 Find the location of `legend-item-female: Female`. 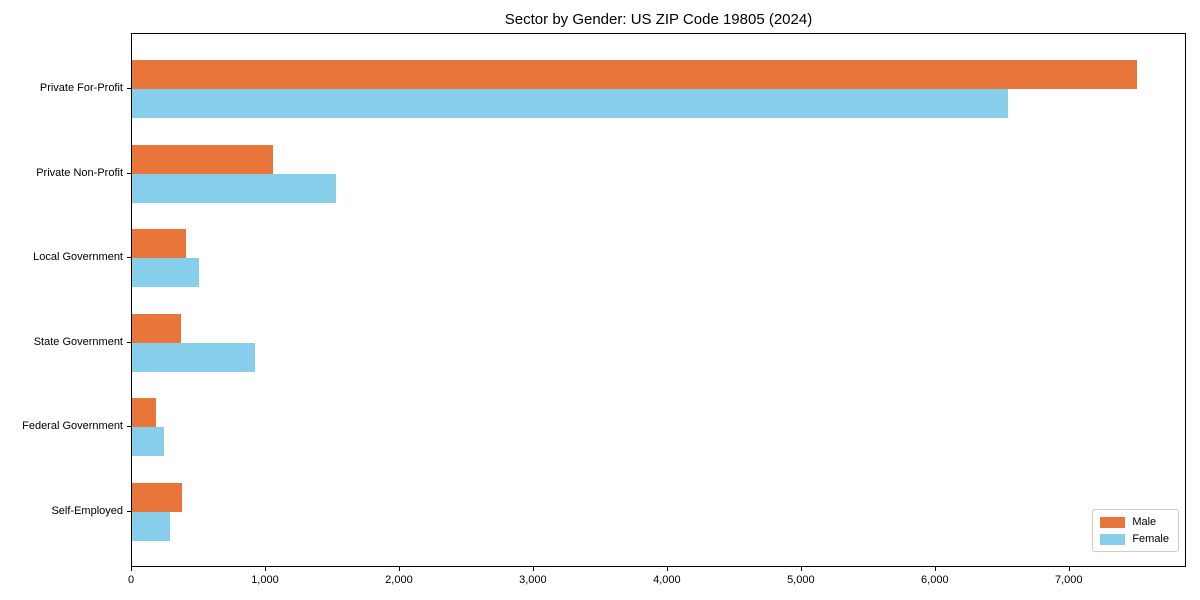

legend-item-female: Female is located at coordinates (1134, 539).